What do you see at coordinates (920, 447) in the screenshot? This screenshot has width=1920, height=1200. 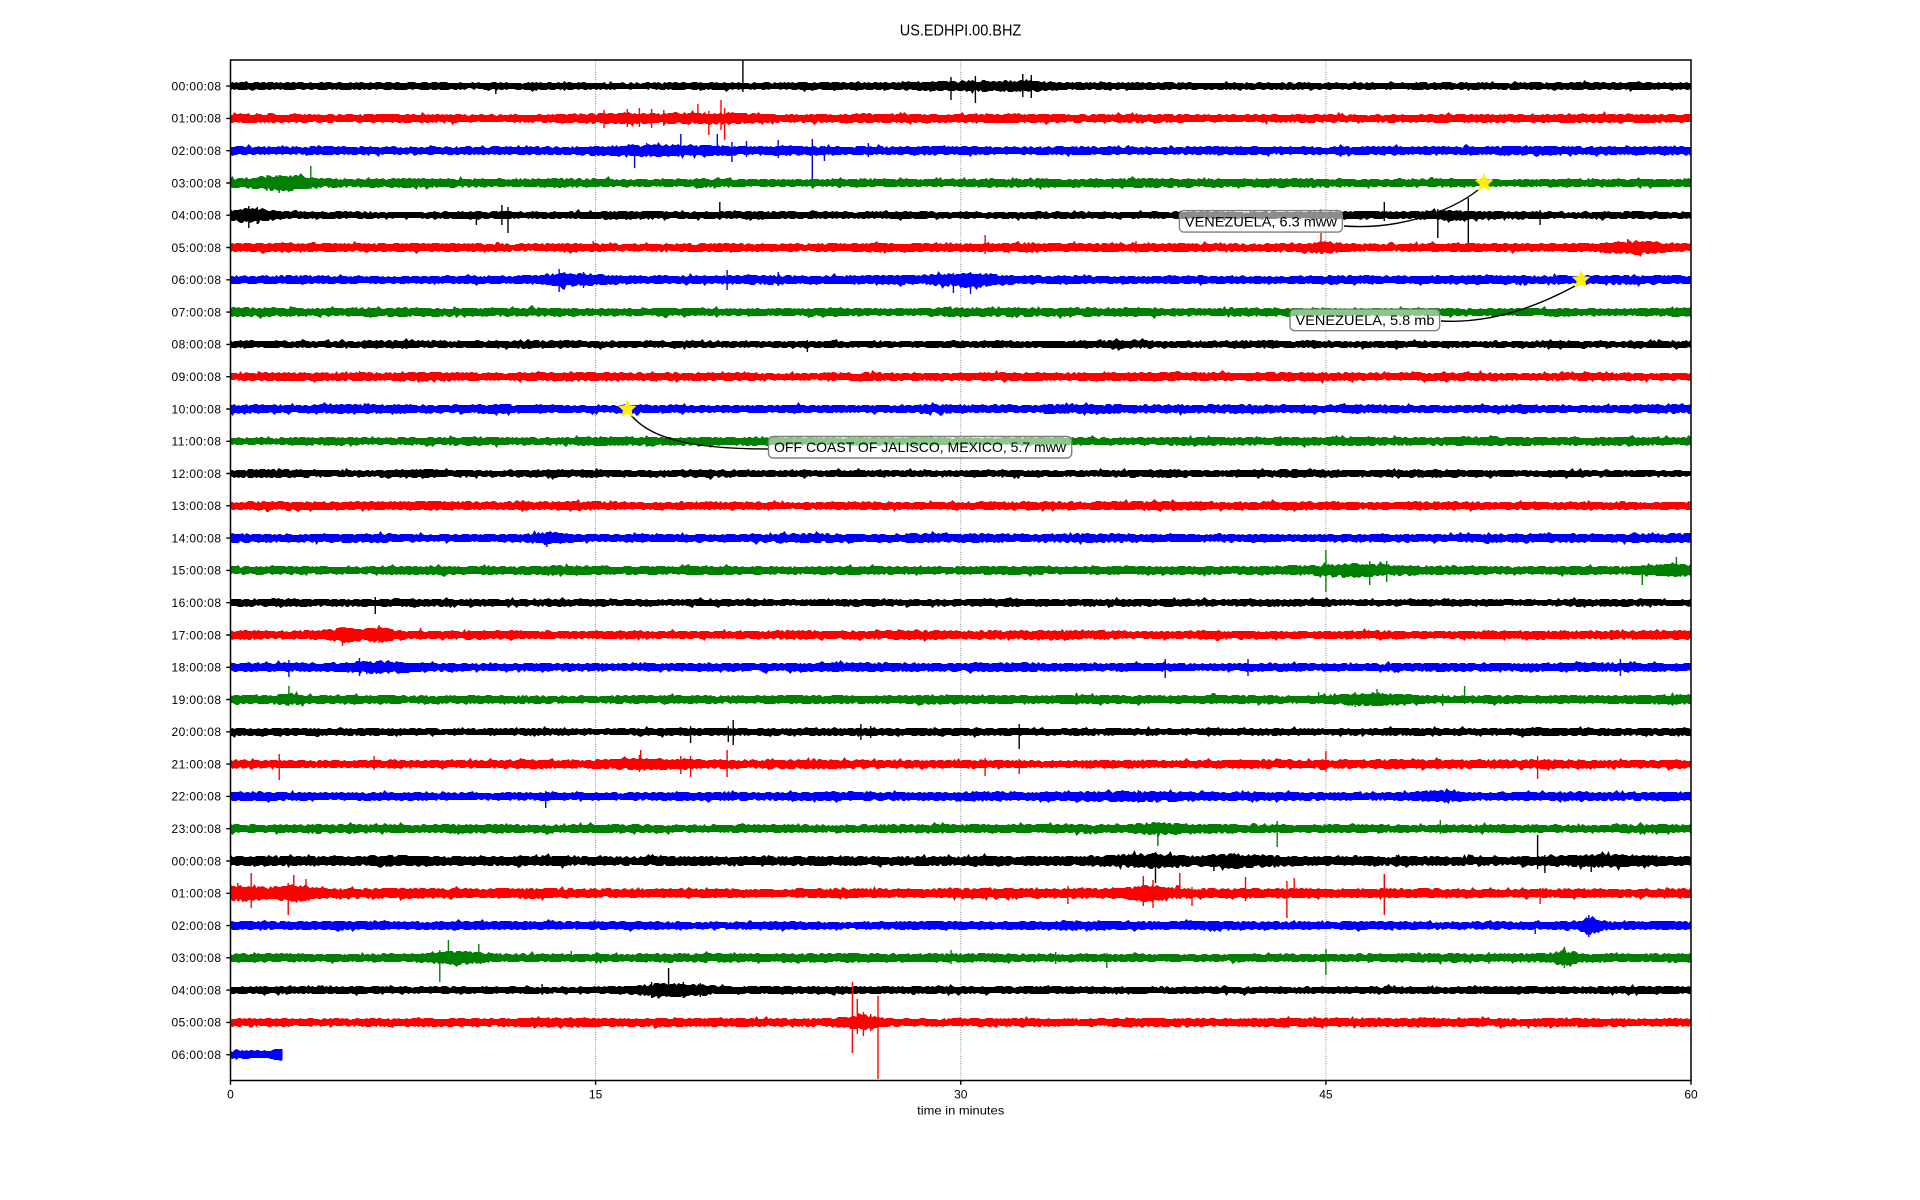 I see `svg-text:OFF COAST OF JALISCO, MEXICO,: OFF COAST OF JALISCO, MEXICO, 5.7 mww` at bounding box center [920, 447].